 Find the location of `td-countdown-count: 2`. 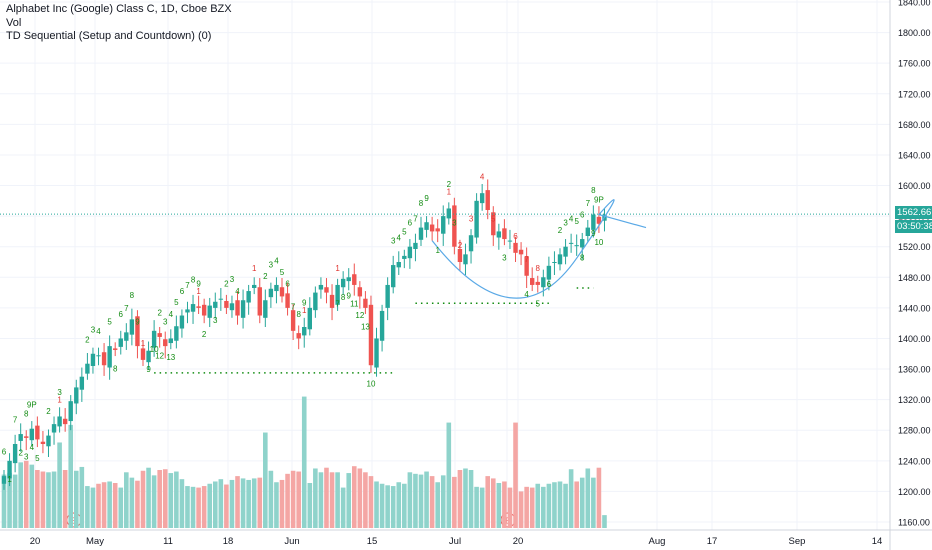

td-countdown-count: 2 is located at coordinates (20, 452).